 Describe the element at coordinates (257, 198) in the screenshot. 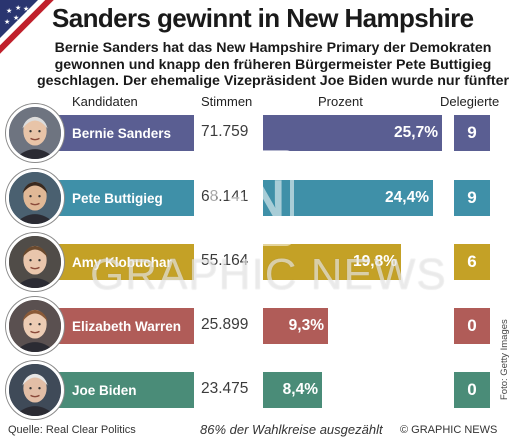

I see `table-row: Pete Buttigieg 68.141 24,4% 9` at that location.